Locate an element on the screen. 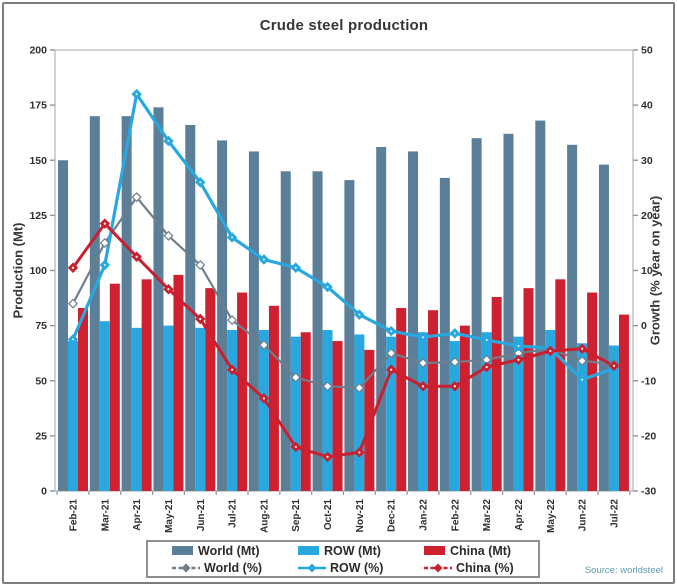 This screenshot has width=677, height=586. legend-label: ROW (Mt) is located at coordinates (352, 550).